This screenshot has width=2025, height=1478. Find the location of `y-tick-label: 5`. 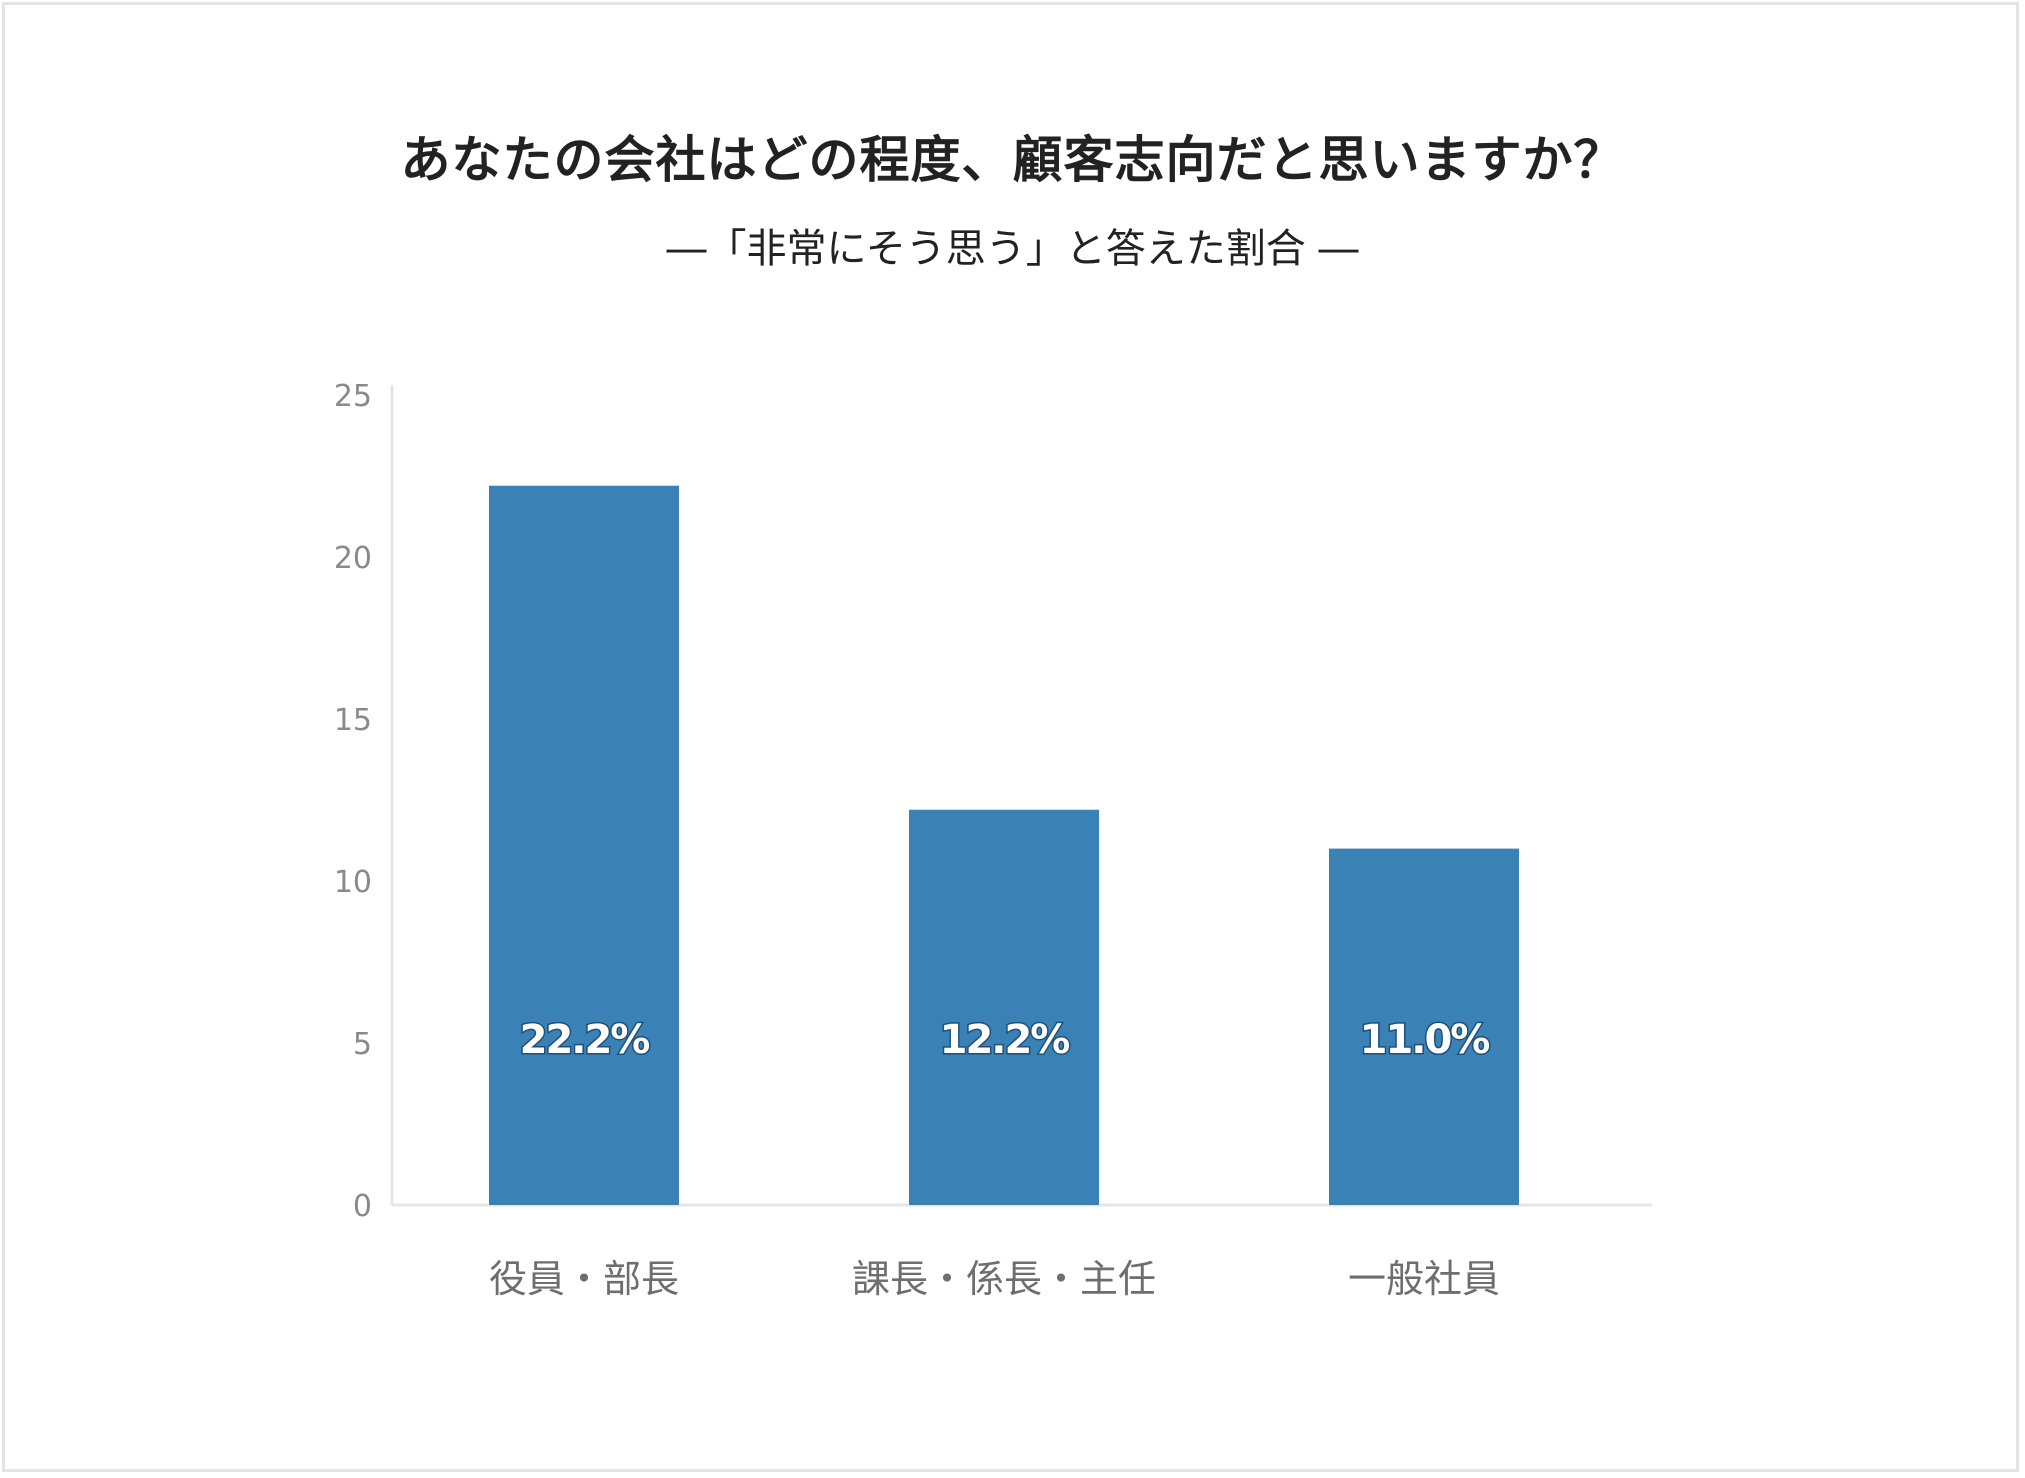

y-tick-label: 5 is located at coordinates (362, 1044).